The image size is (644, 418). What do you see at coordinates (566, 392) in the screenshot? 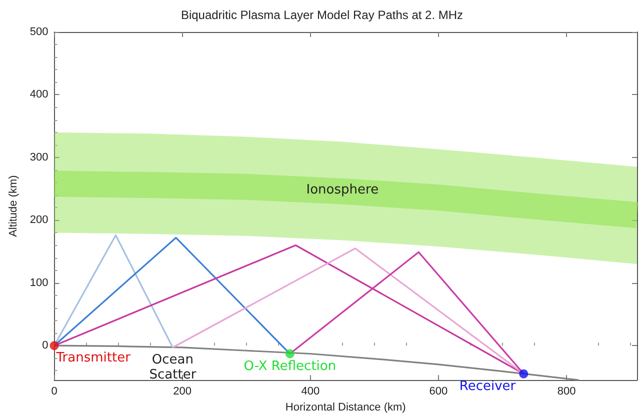
I see `x-tick-label: 800` at bounding box center [566, 392].